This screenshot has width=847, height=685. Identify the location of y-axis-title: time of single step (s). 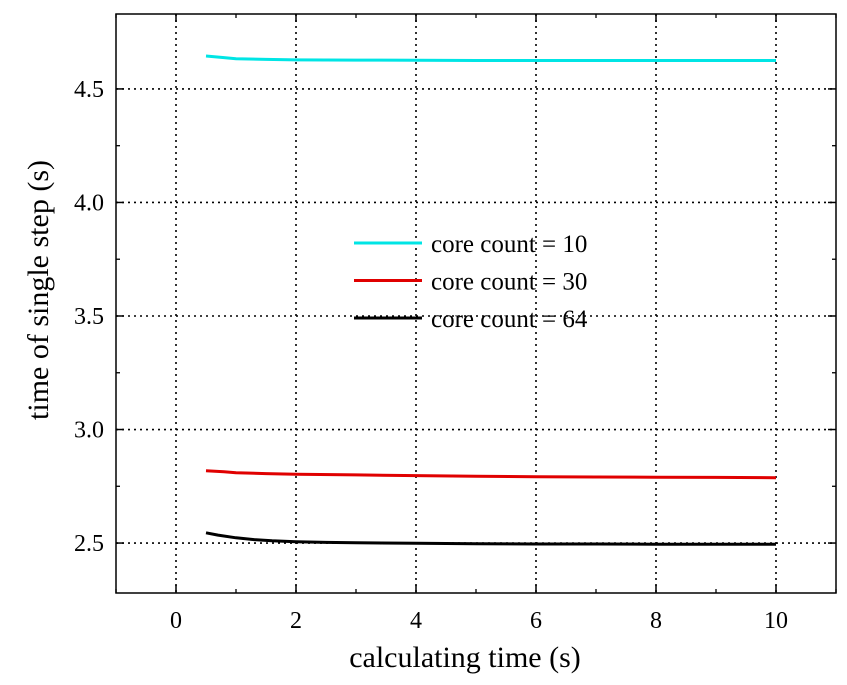
(38, 290).